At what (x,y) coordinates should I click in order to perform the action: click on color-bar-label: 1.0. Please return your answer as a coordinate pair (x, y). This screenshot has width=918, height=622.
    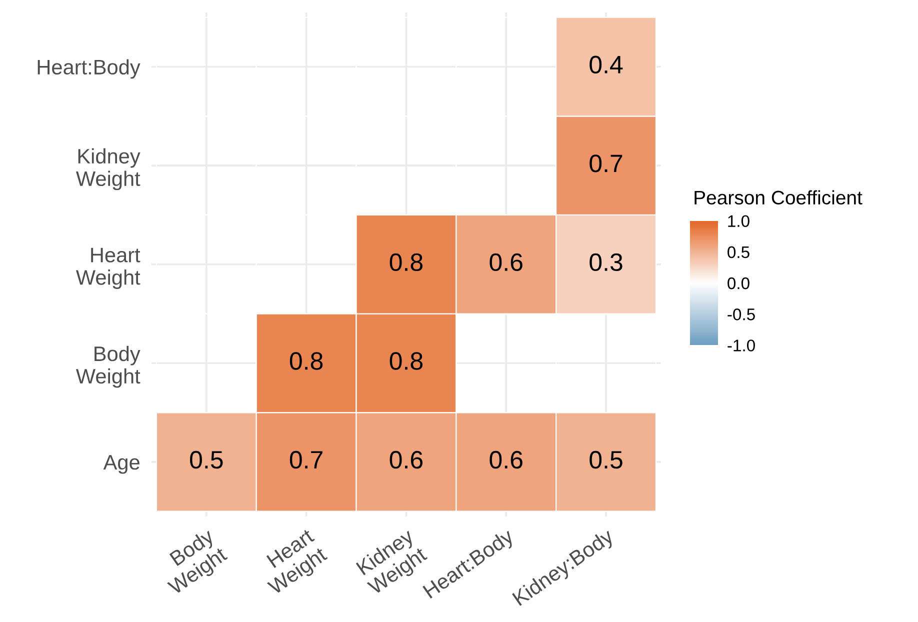
    Looking at the image, I should click on (739, 221).